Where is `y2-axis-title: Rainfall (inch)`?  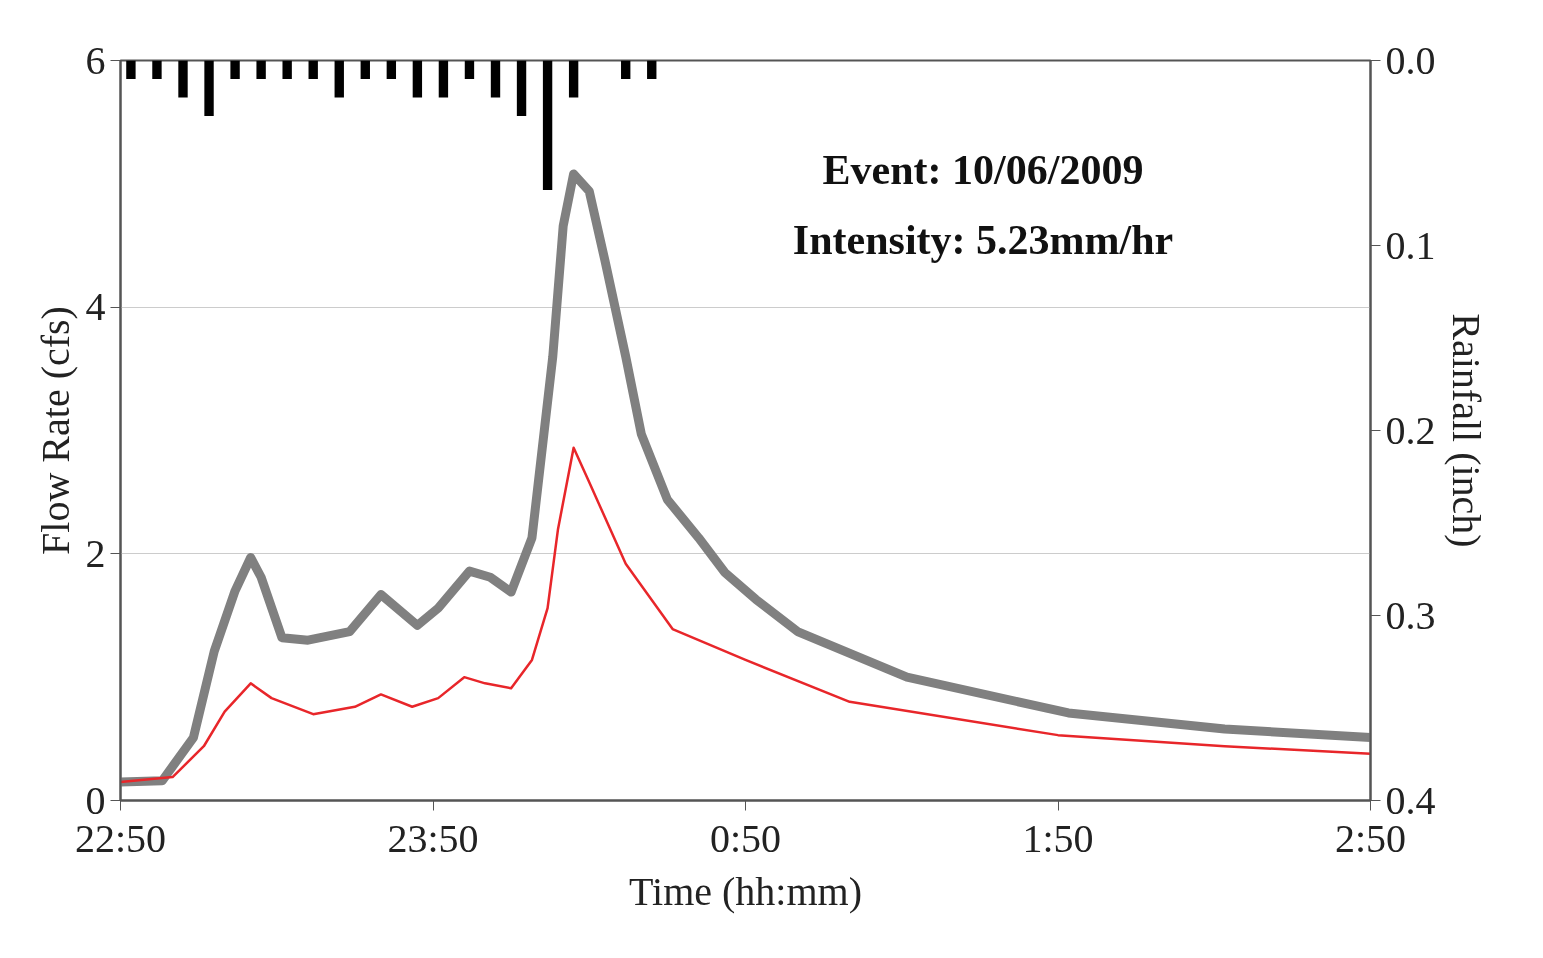 y2-axis-title: Rainfall (inch) is located at coordinates (1466, 430).